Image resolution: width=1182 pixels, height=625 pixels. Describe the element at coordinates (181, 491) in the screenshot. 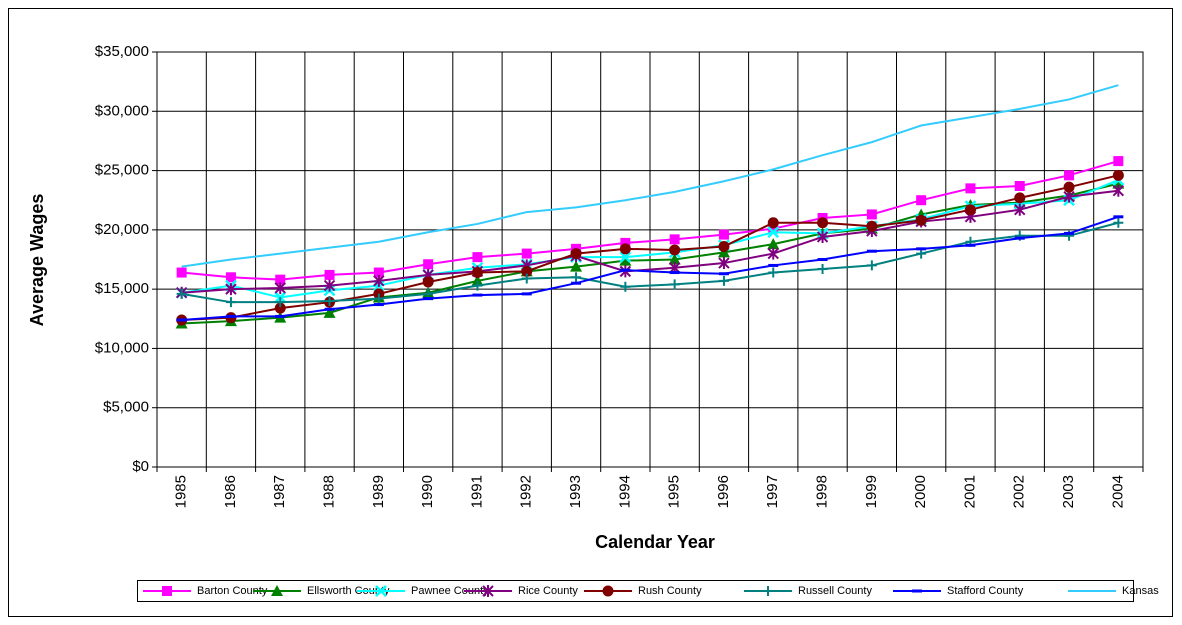

I see `x-tick-label: 1985` at that location.